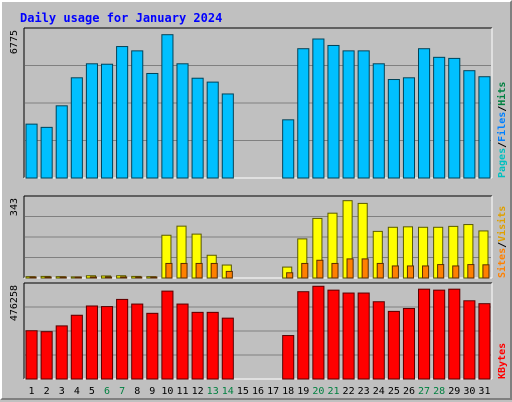 This screenshot has width=512, height=402. I want to click on day-label-23: 23, so click(364, 391).